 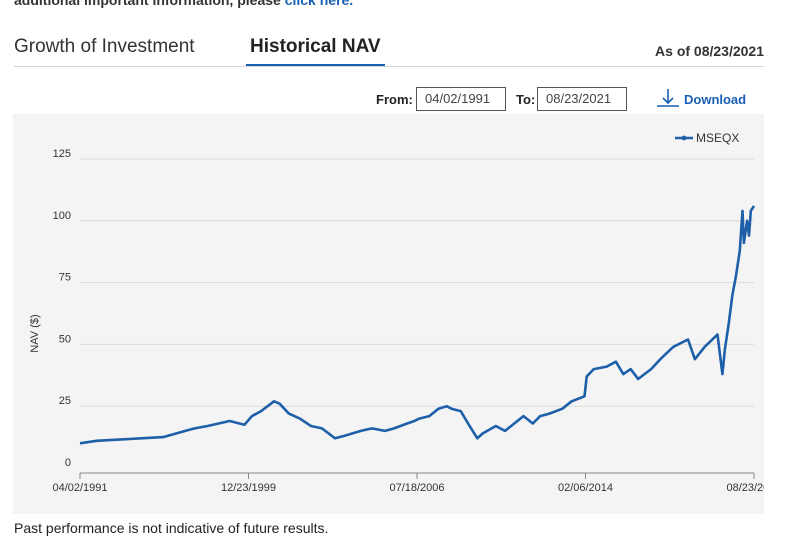 I want to click on from-date-input: 04/02/1991, so click(x=461, y=99).